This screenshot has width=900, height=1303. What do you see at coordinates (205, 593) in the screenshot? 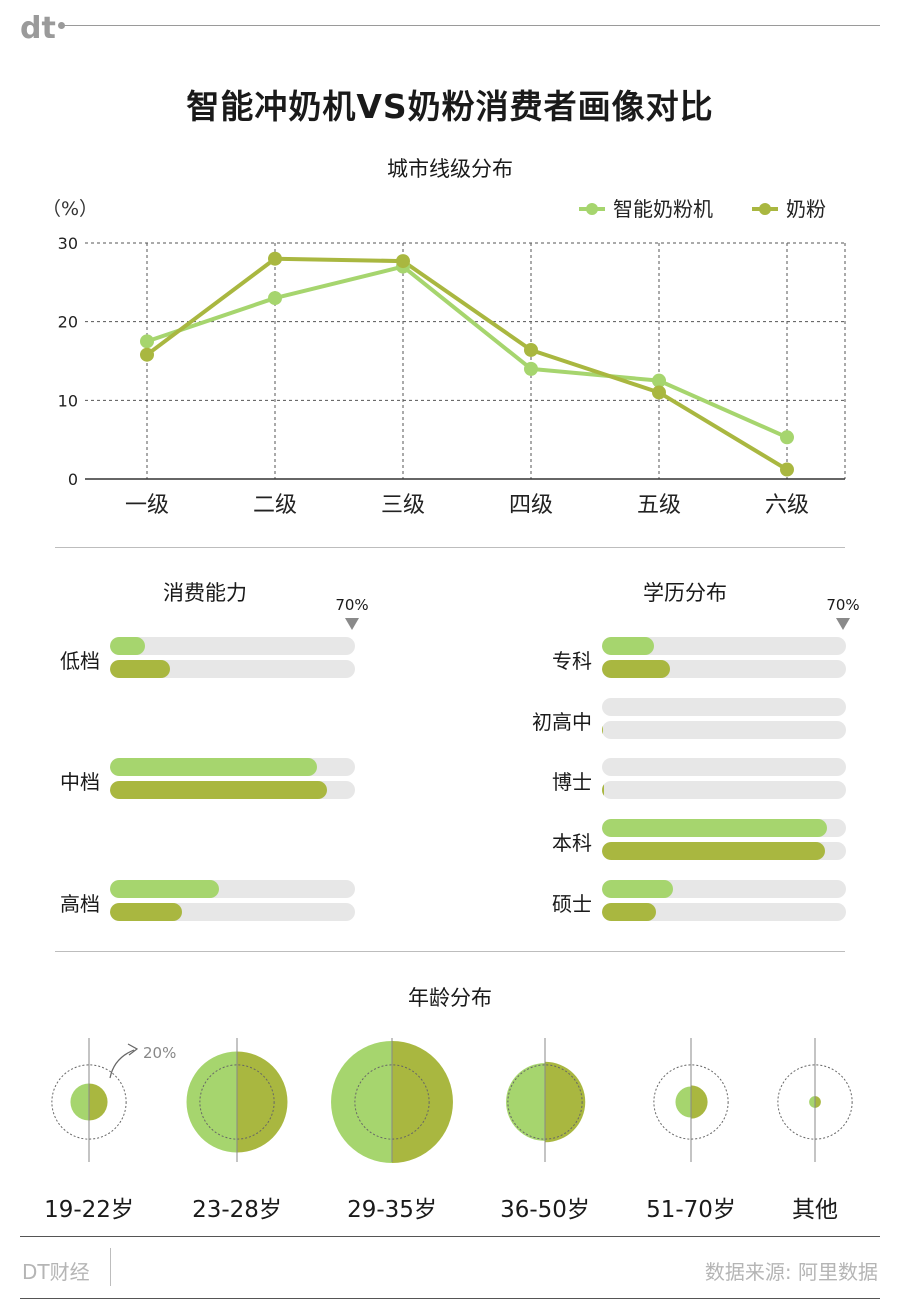
I see `consumption-title: 消费能力` at bounding box center [205, 593].